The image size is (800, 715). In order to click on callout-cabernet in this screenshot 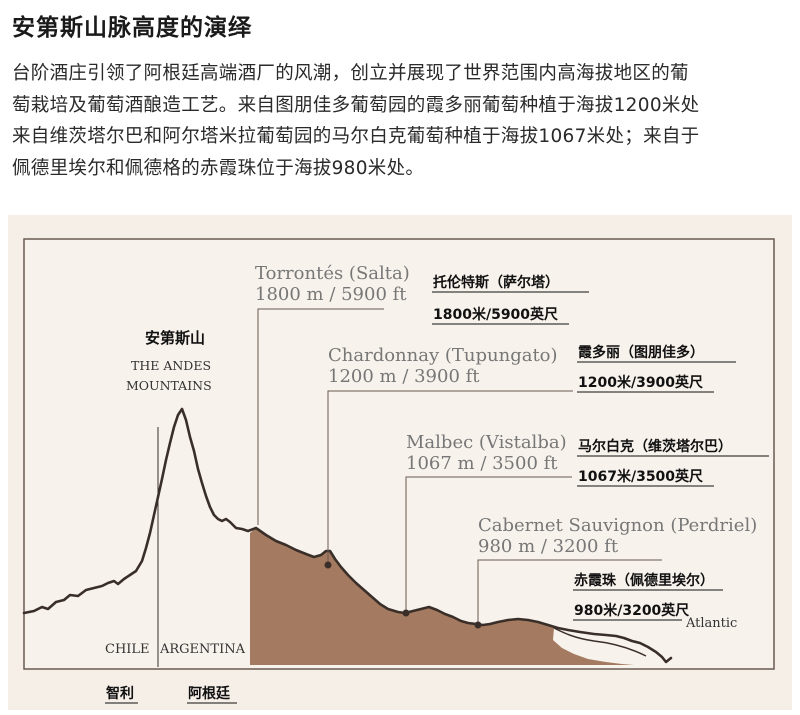, I will do `click(569, 591)`.